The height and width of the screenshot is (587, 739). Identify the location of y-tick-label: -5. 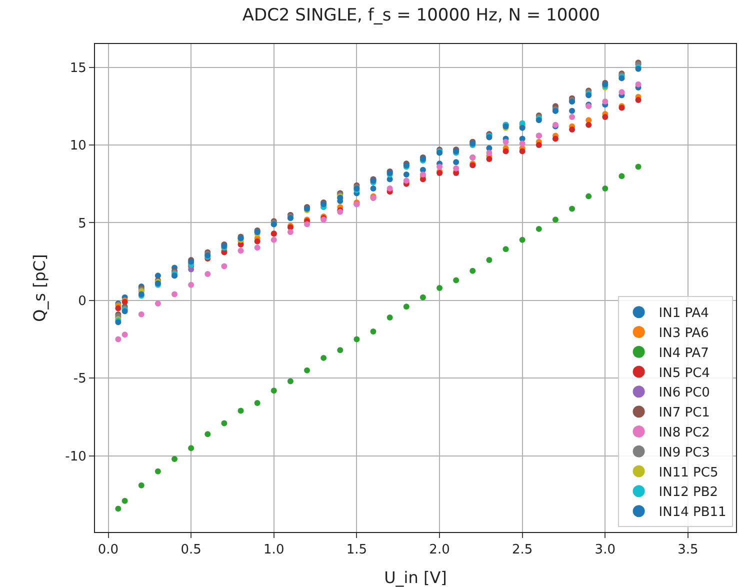
(79, 379).